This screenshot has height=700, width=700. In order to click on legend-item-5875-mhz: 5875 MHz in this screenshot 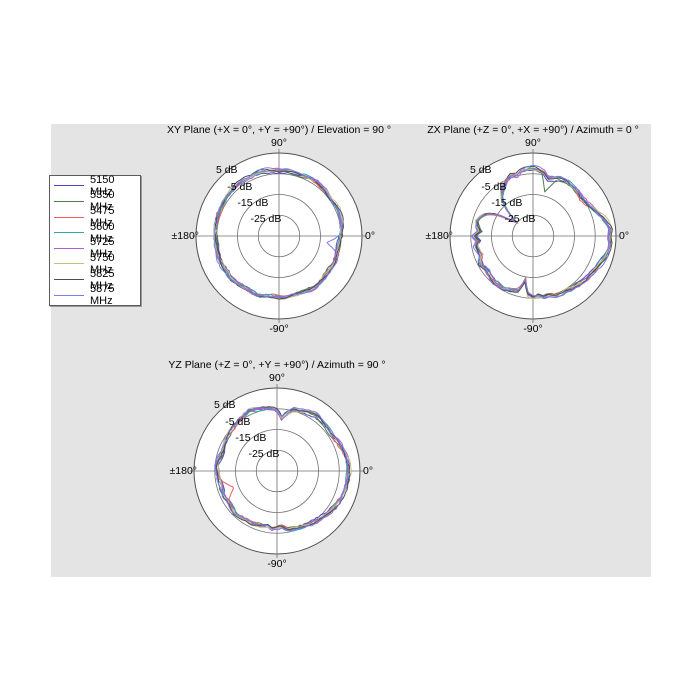, I will do `click(95, 295)`.